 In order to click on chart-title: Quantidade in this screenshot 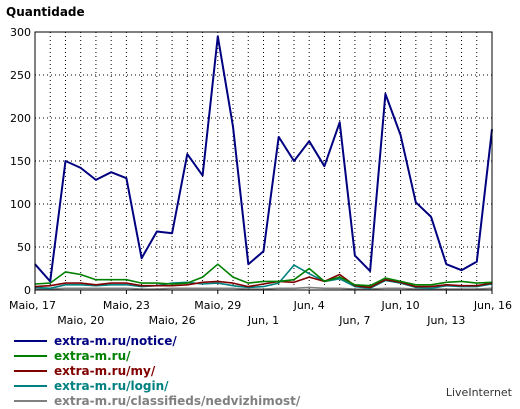, I will do `click(45, 12)`.